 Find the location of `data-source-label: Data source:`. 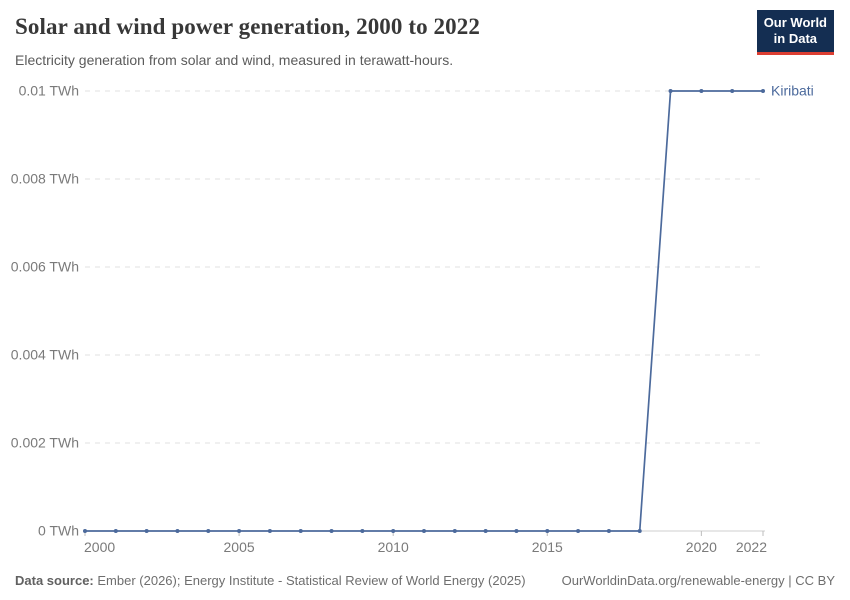

data-source-label: Data source: is located at coordinates (54, 580).